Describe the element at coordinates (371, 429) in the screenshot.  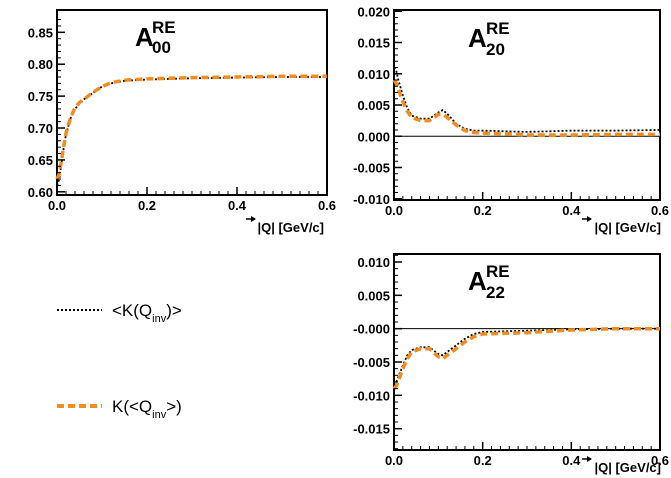
I see `y-tick-label: -0.015` at that location.